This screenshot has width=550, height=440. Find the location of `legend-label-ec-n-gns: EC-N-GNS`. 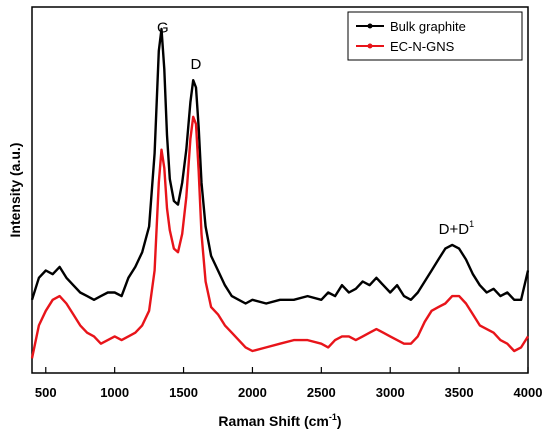

legend-label-ec-n-gns: EC-N-GNS is located at coordinates (422, 46).